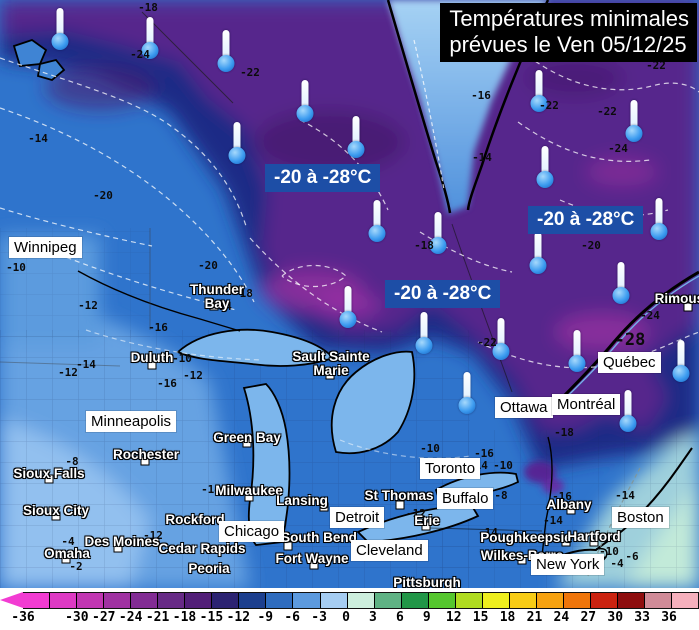  I want to click on city-label-sioux-city: Sioux City, so click(56, 510).